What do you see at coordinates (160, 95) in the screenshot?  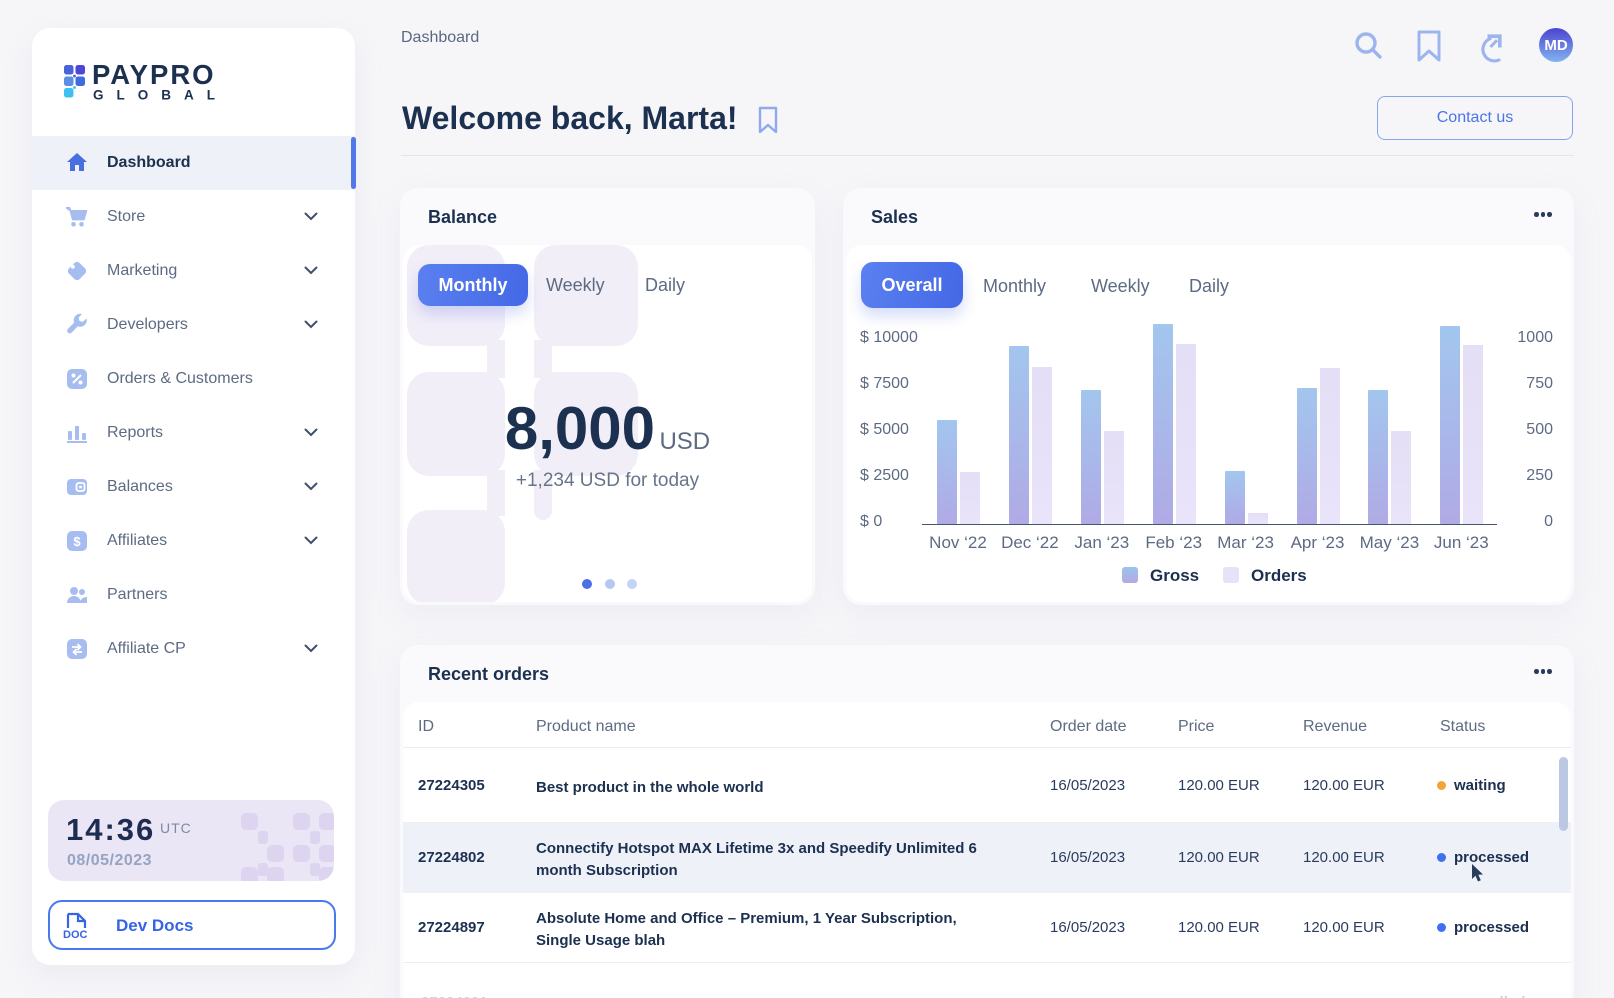 I see `svg-text: GLOBAL` at bounding box center [160, 95].